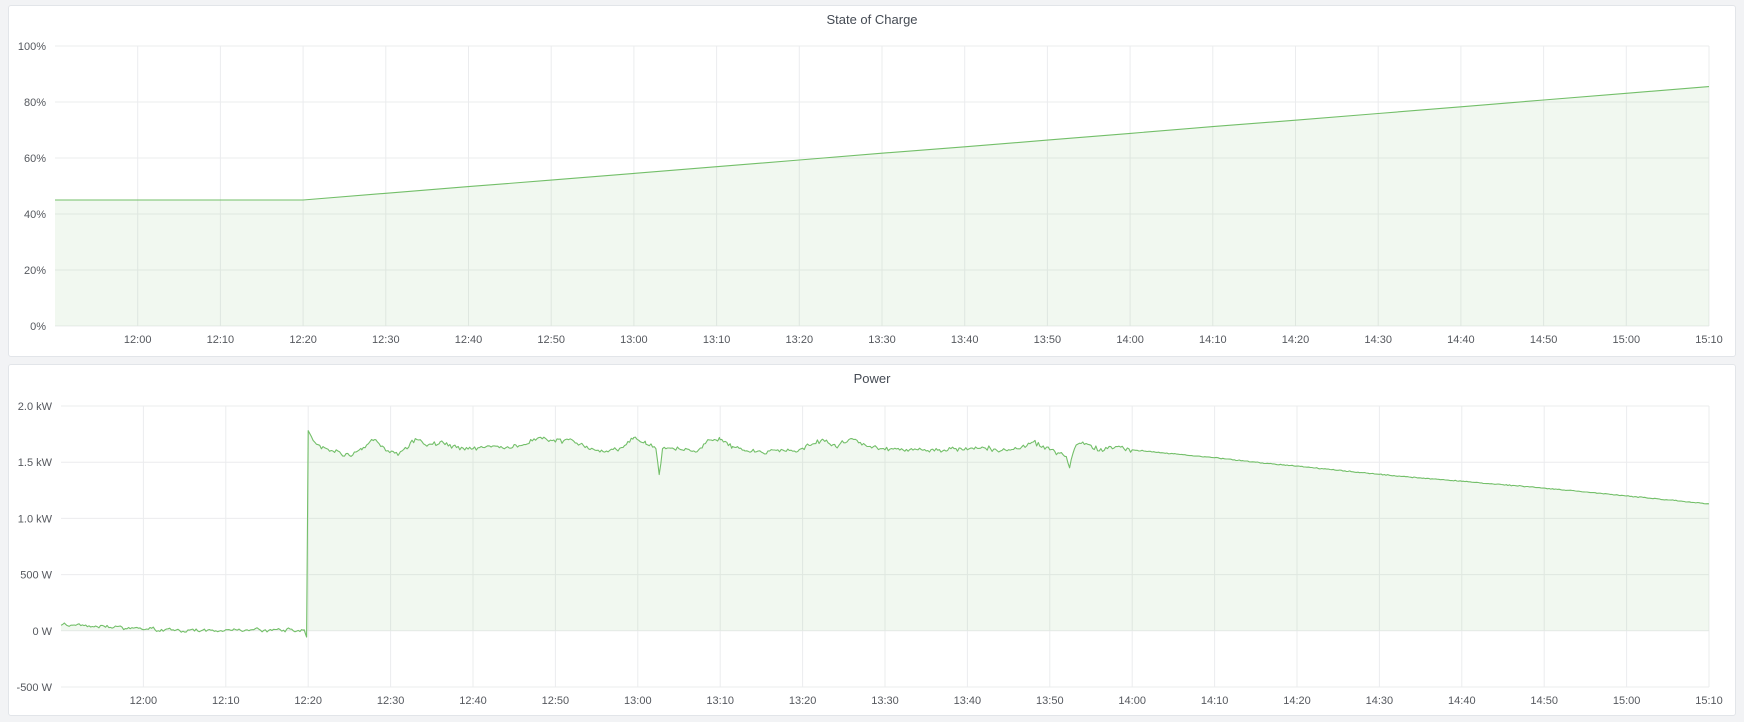 The height and width of the screenshot is (722, 1744). Describe the element at coordinates (35, 271) in the screenshot. I see `svg-text: 20%` at that location.